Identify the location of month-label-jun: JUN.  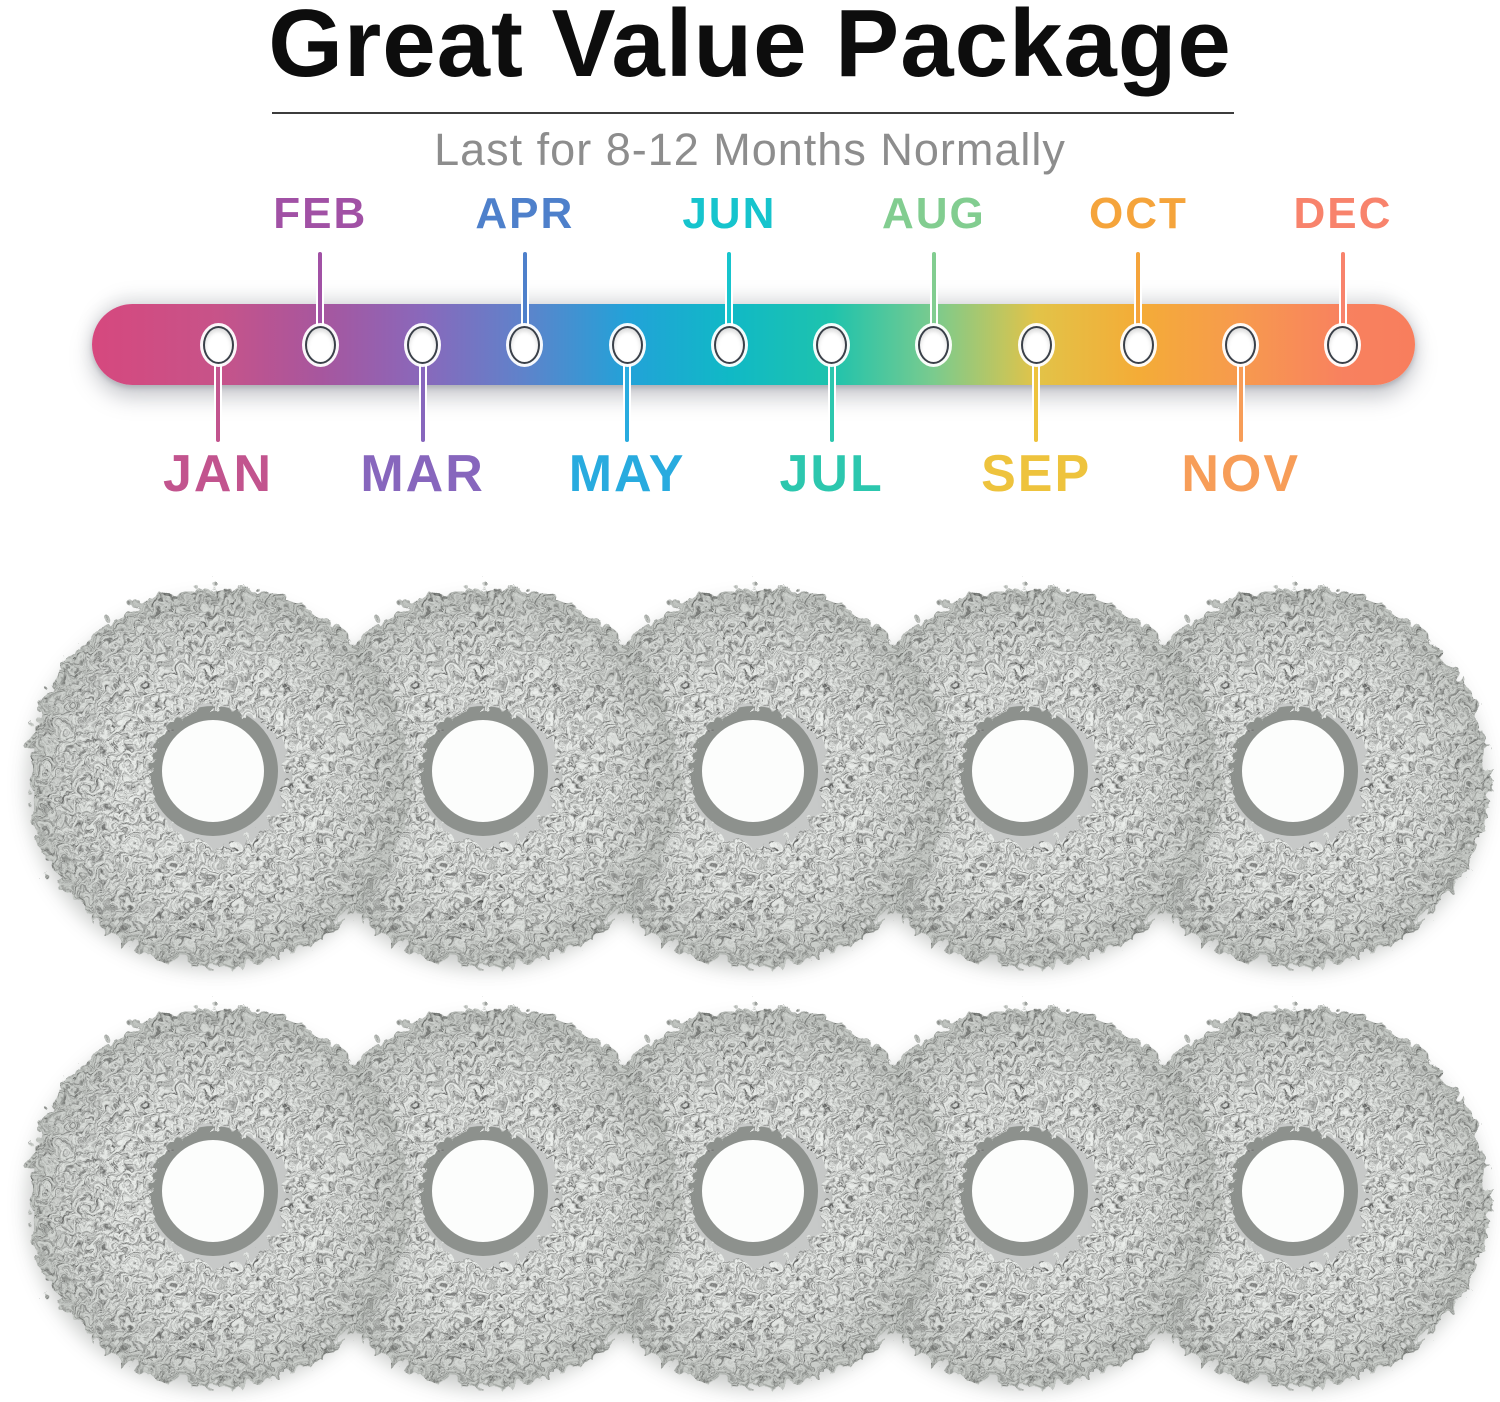
(729, 213).